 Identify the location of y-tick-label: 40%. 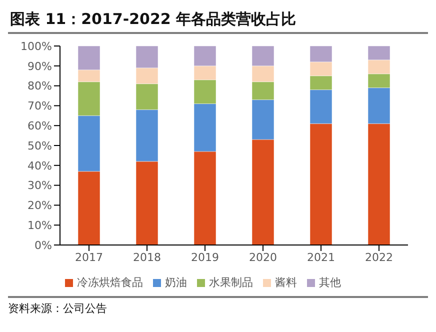
(40, 165).